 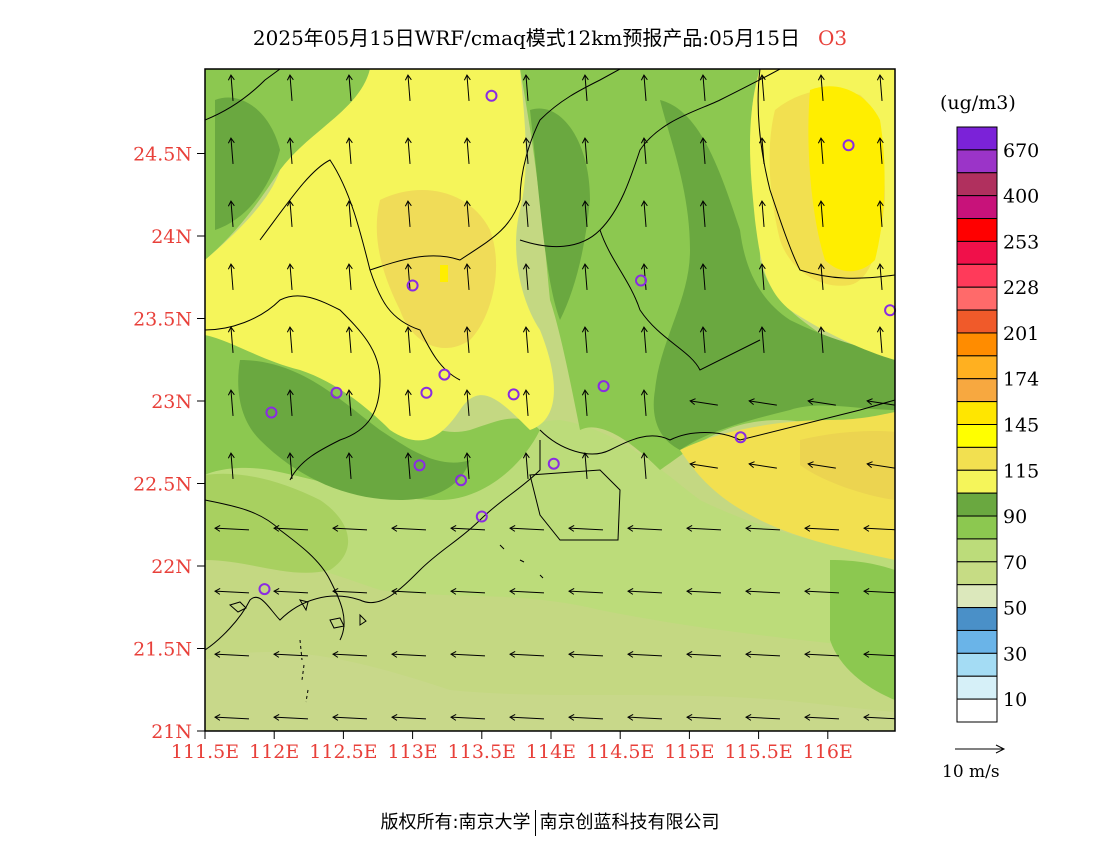 What do you see at coordinates (304, 671) in the screenshot?
I see `border-dashed` at bounding box center [304, 671].